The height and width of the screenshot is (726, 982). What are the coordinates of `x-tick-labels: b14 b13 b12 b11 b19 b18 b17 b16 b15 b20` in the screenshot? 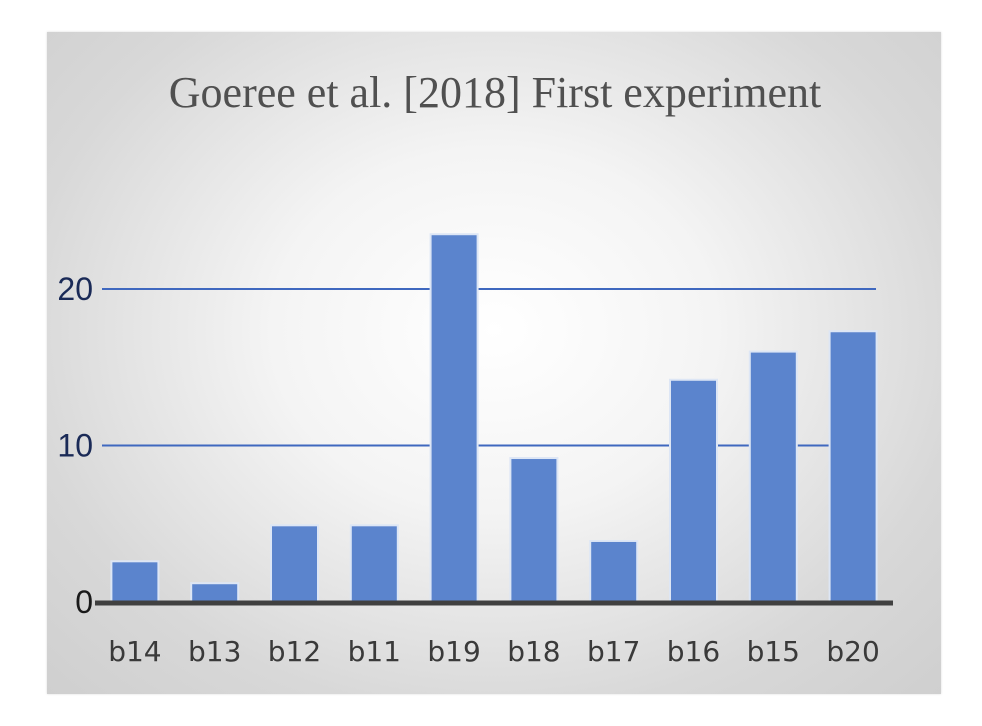 It's located at (494, 651).